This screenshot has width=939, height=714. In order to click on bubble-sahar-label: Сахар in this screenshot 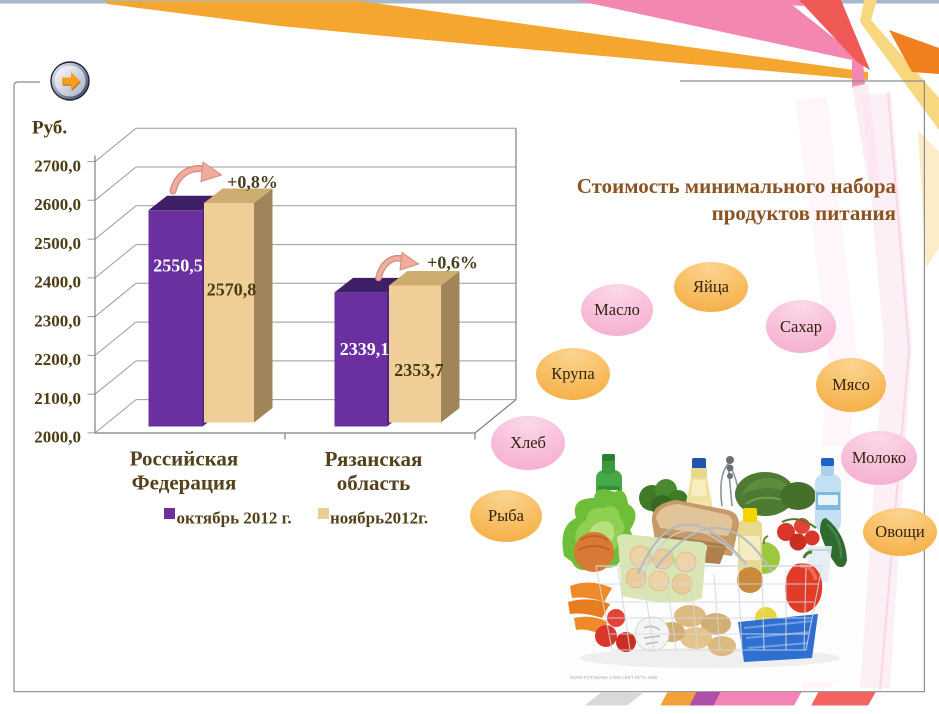, I will do `click(801, 326)`.